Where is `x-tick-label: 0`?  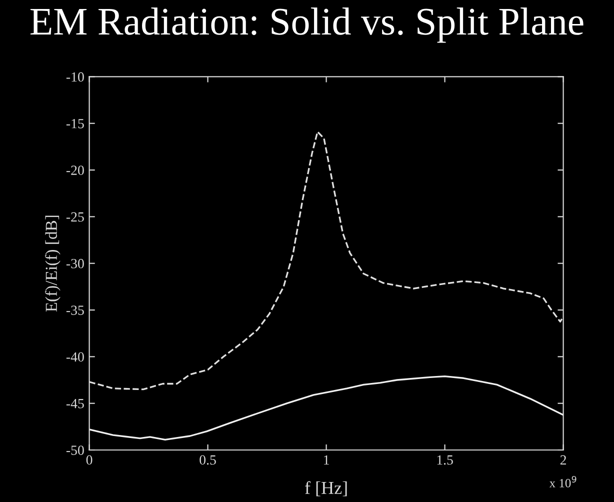 x-tick-label: 0 is located at coordinates (89, 460).